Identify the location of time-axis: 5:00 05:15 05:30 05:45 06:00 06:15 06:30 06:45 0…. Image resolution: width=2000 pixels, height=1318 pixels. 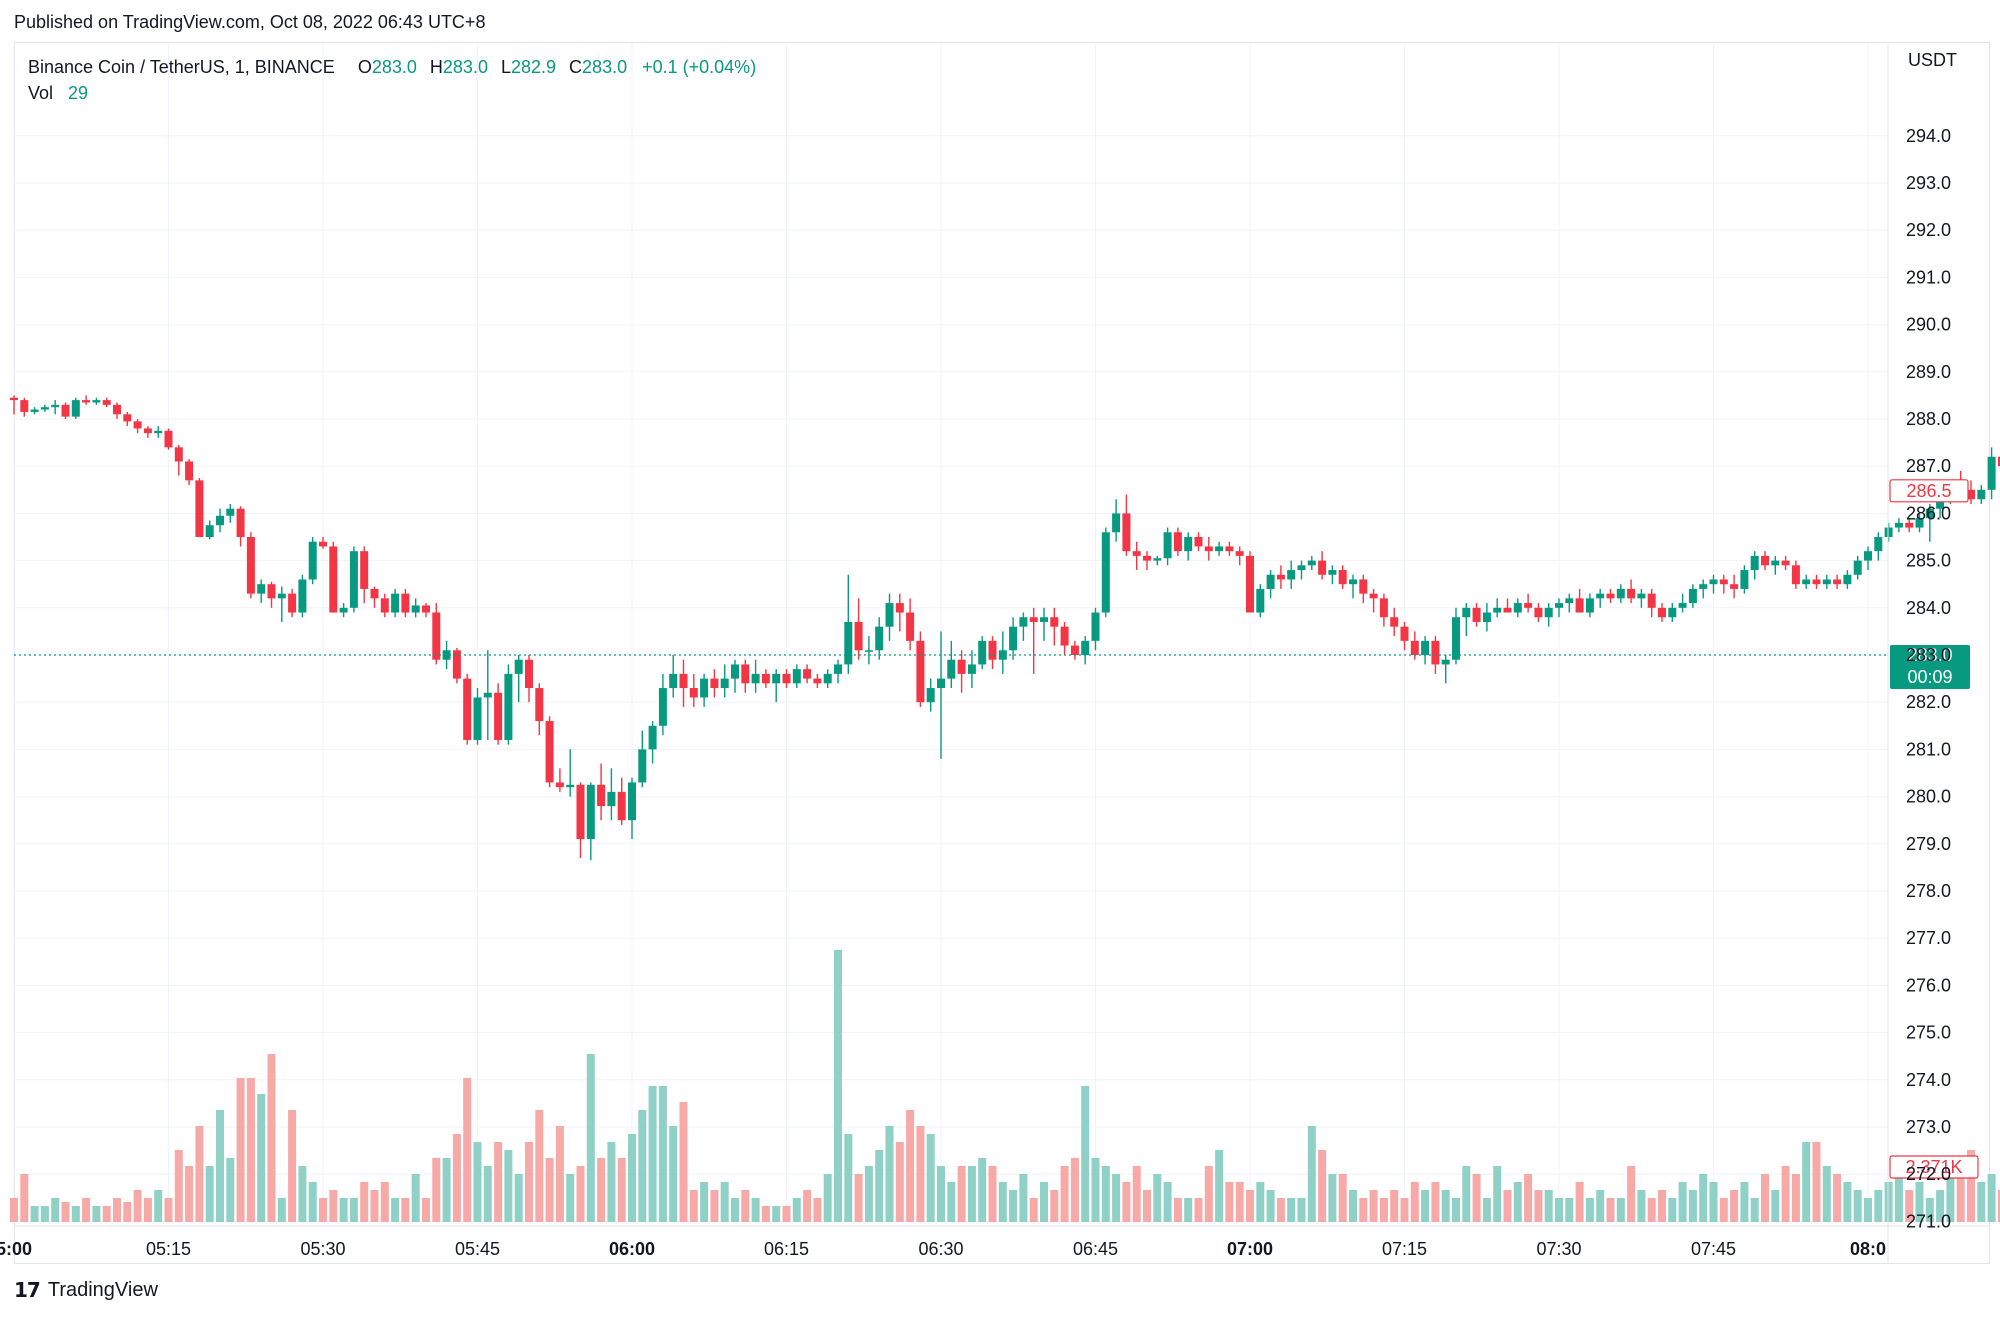
(943, 1249).